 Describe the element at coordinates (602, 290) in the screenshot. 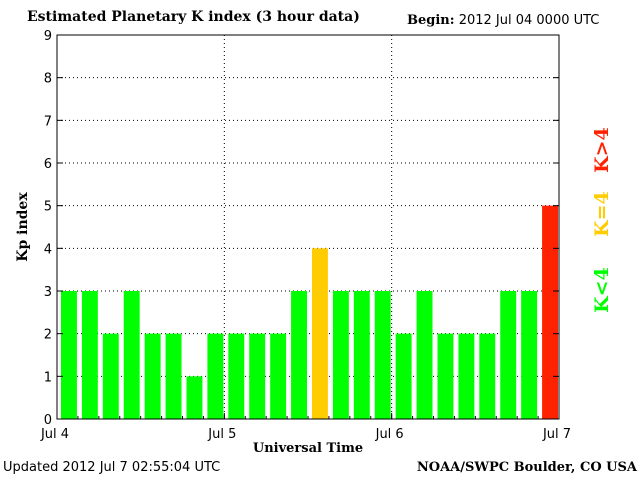

I see `legend-item: K<4` at that location.